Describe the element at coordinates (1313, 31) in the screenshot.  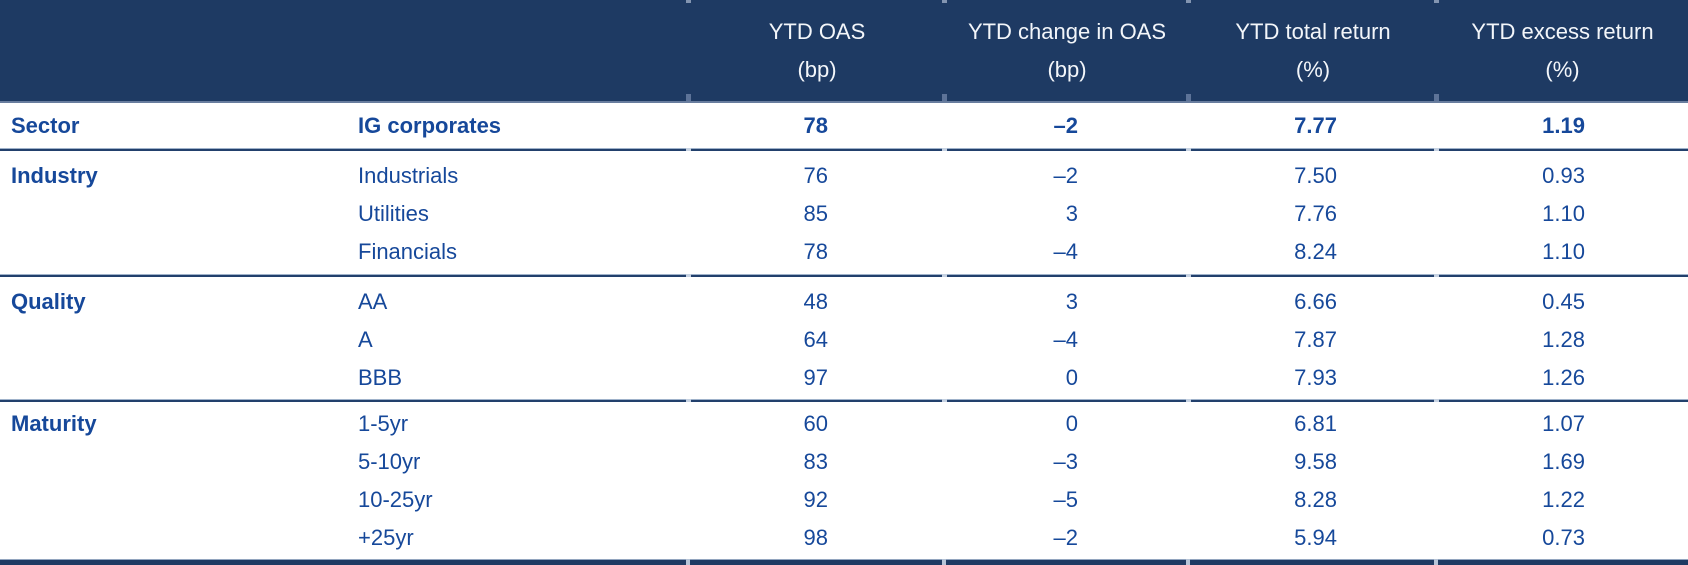
I see `header-ytd-total-return-label: YTD total return` at that location.